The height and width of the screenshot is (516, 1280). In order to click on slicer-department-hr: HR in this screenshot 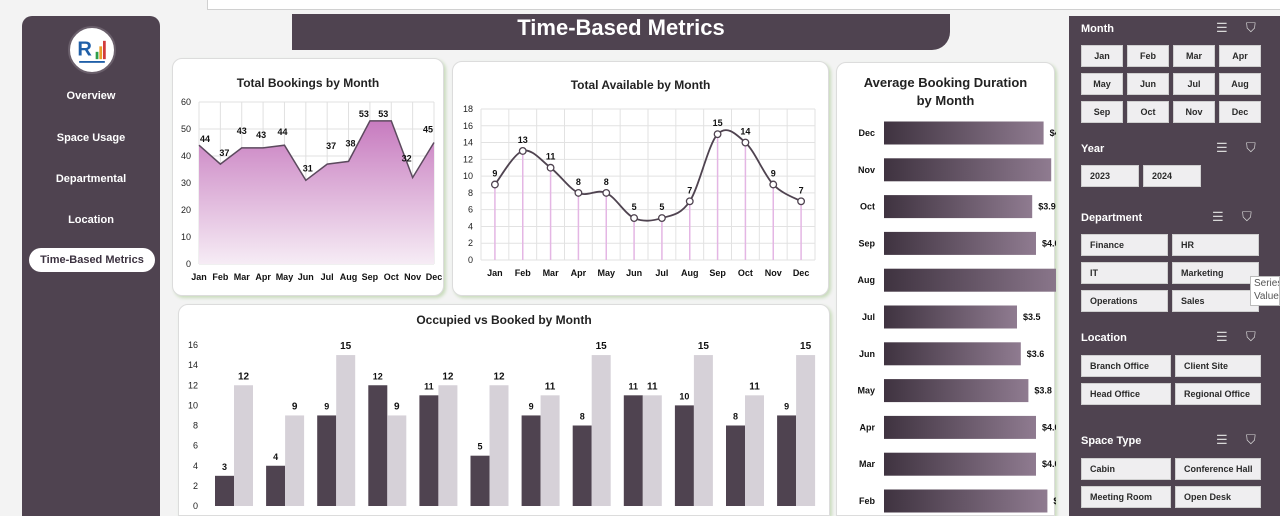, I will do `click(1215, 245)`.